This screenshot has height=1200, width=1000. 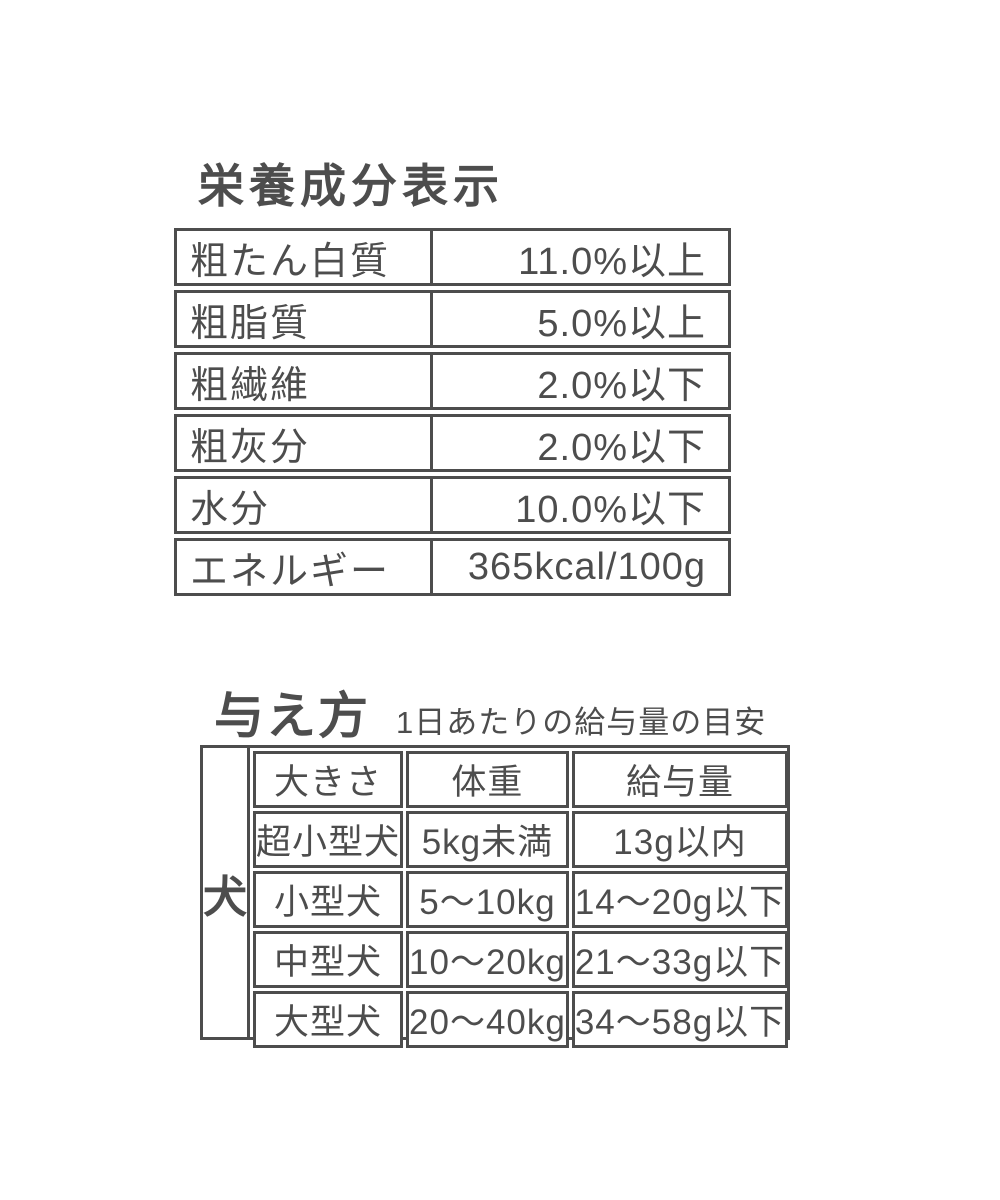 I want to click on feeding-column-header: 給与量, so click(x=680, y=779).